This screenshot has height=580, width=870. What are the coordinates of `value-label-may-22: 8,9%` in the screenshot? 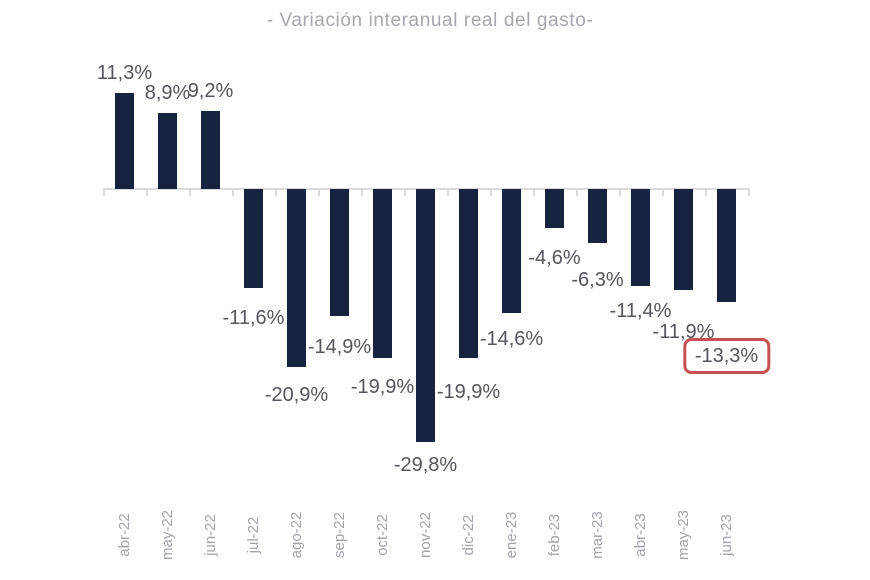 It's located at (167, 93).